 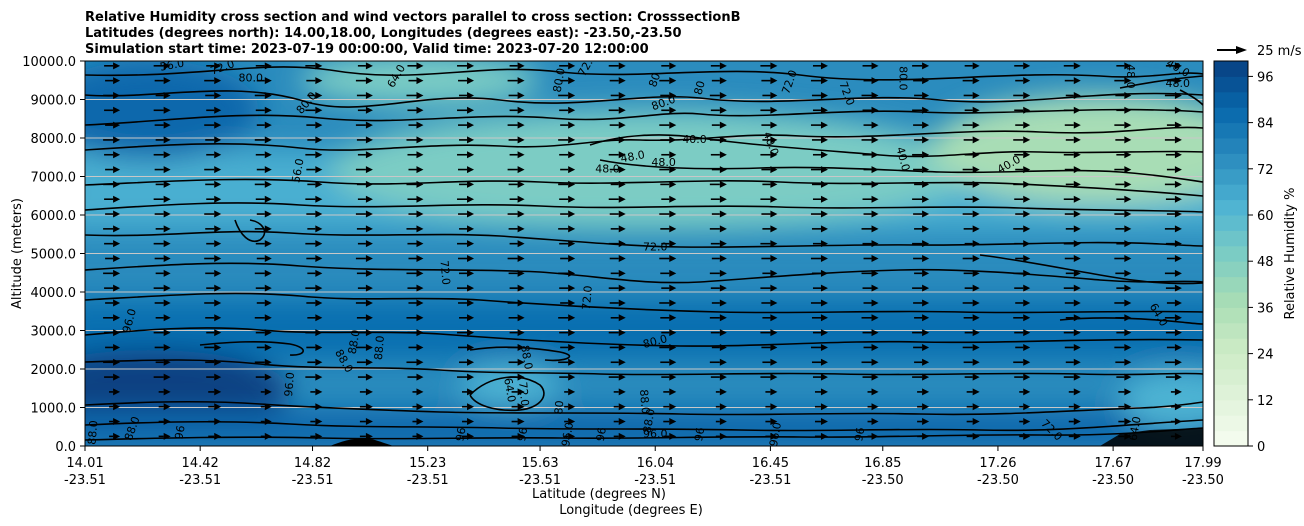 What do you see at coordinates (700, 87) in the screenshot?
I see `contour-label: 80` at bounding box center [700, 87].